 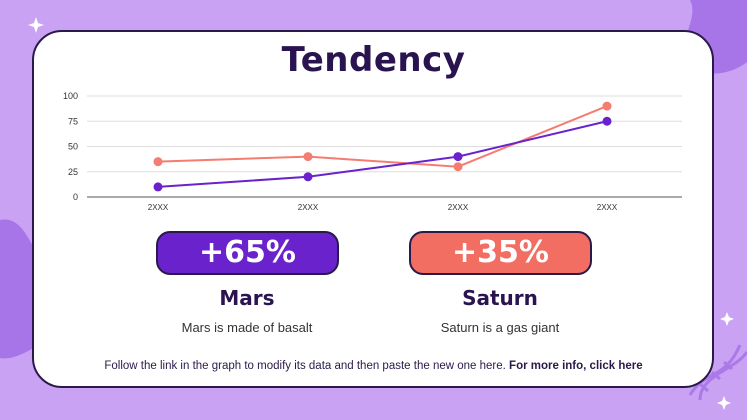 What do you see at coordinates (75, 197) in the screenshot?
I see `y-tick-label: 0` at bounding box center [75, 197].